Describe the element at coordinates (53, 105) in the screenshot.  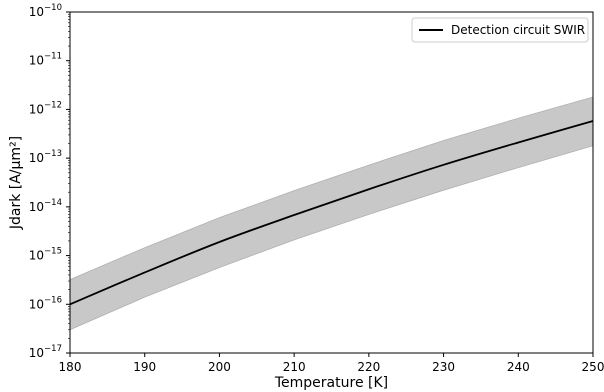
I see `y-tick-exponent: −12` at that location.